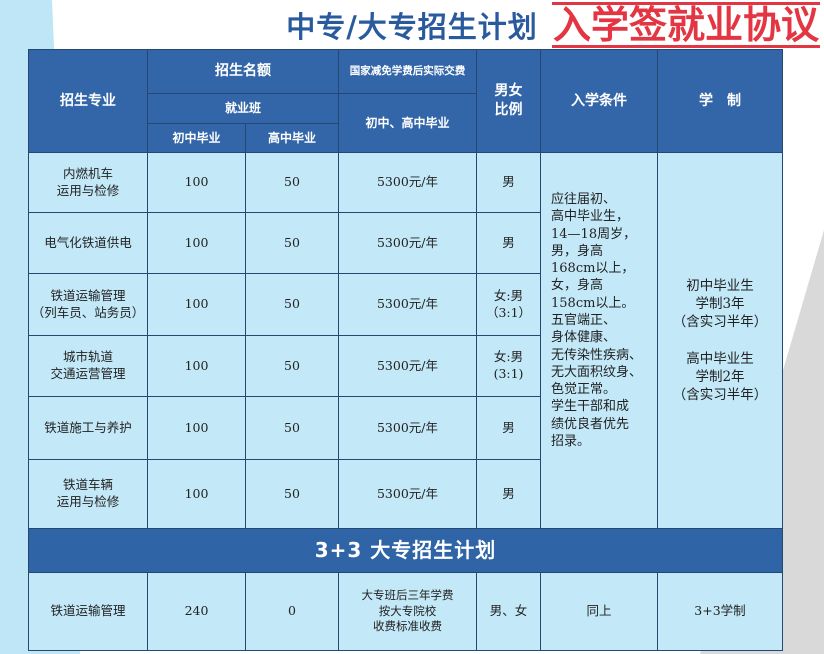 This screenshot has height=654, width=824. Describe the element at coordinates (405, 550) in the screenshot. I see `college-plan-banner: 3+3 大专招生计划` at that location.